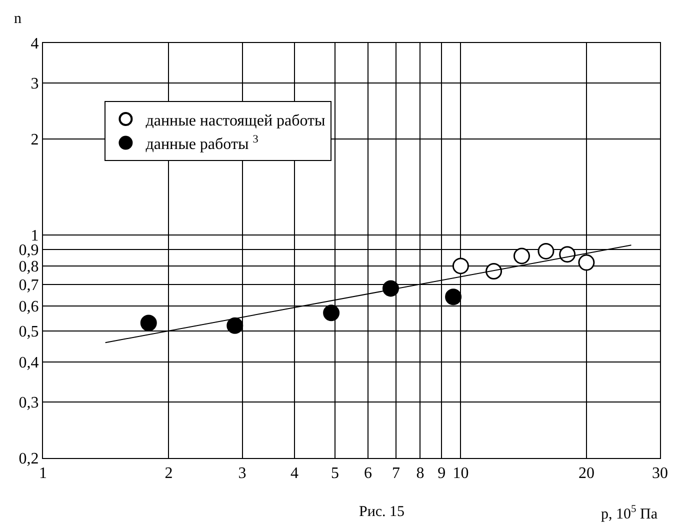 This screenshot has height=527, width=680. Describe the element at coordinates (236, 121) in the screenshot. I see `legend-label: данные настоящей работы` at that location.